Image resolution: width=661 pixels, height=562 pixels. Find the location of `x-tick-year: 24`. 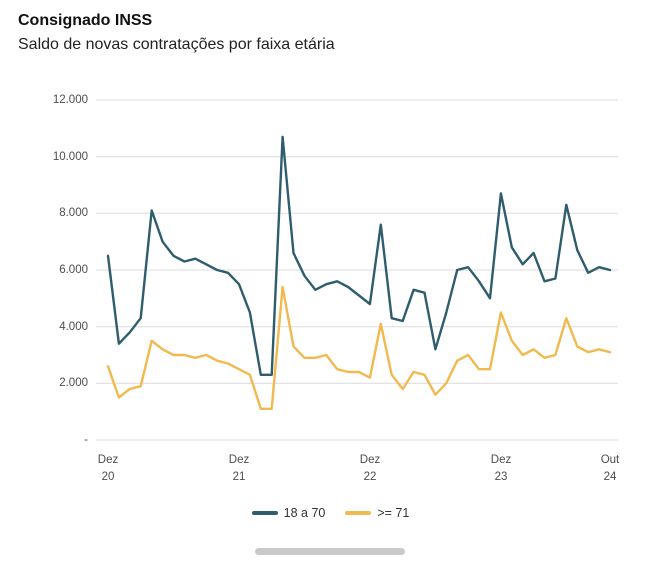

x-tick-year: 24 is located at coordinates (610, 477).